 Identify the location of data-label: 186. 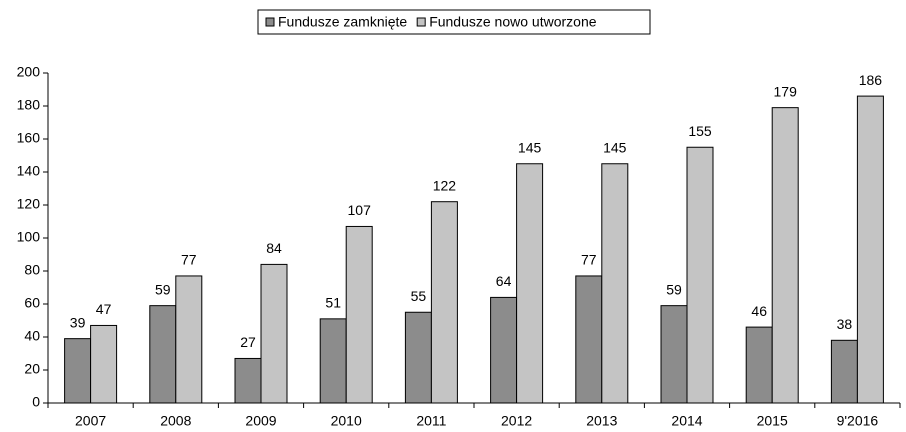
(871, 80).